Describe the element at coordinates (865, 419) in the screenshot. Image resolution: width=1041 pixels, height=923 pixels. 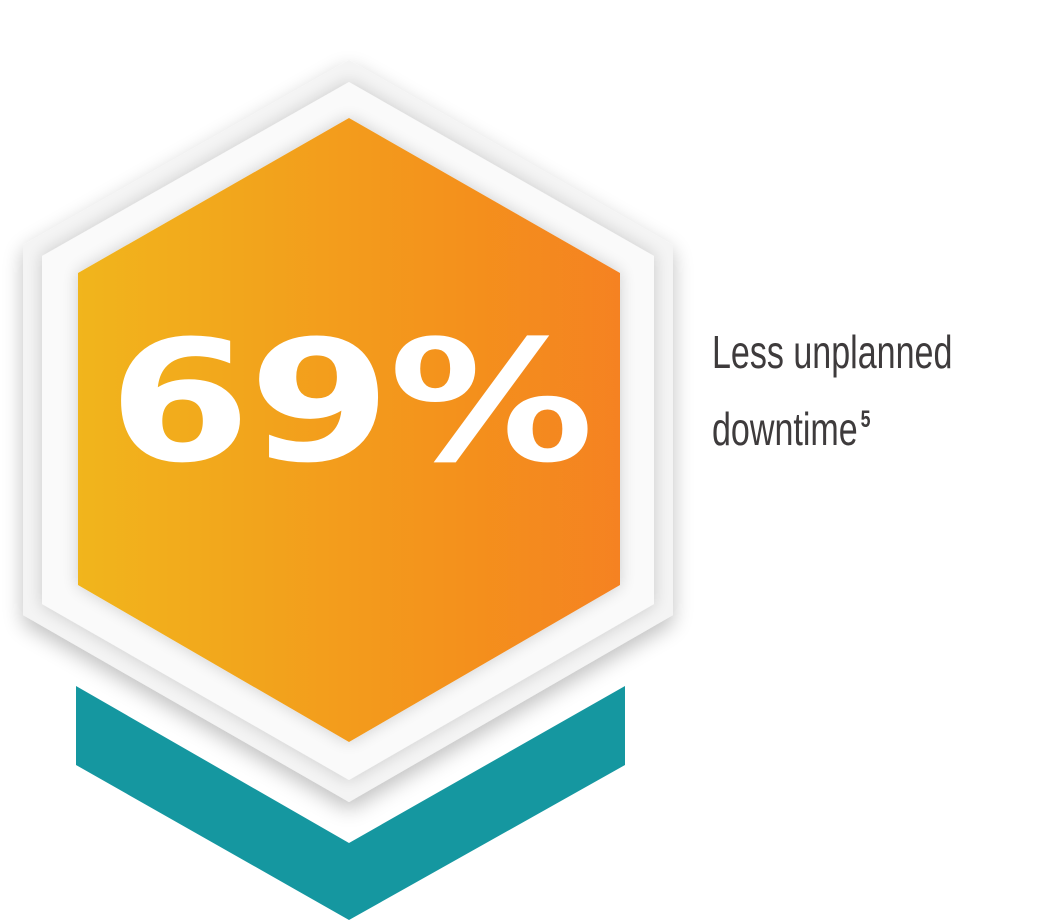
I see `footnote-marker: 5` at that location.